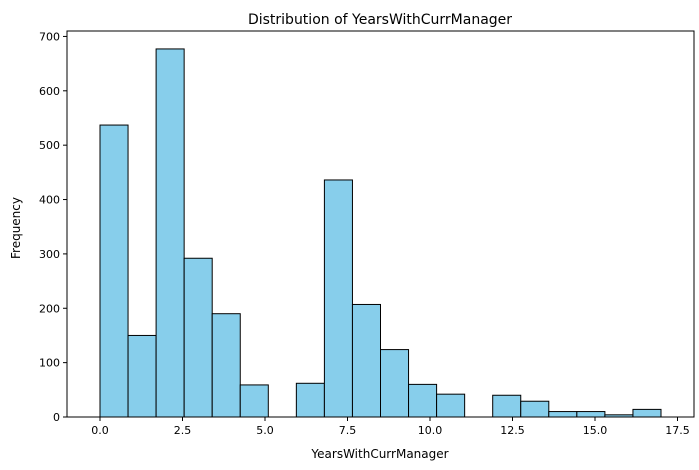 This screenshot has width=699, height=470. Describe the element at coordinates (348, 430) in the screenshot. I see `x-tick-label: 7.5` at that location.